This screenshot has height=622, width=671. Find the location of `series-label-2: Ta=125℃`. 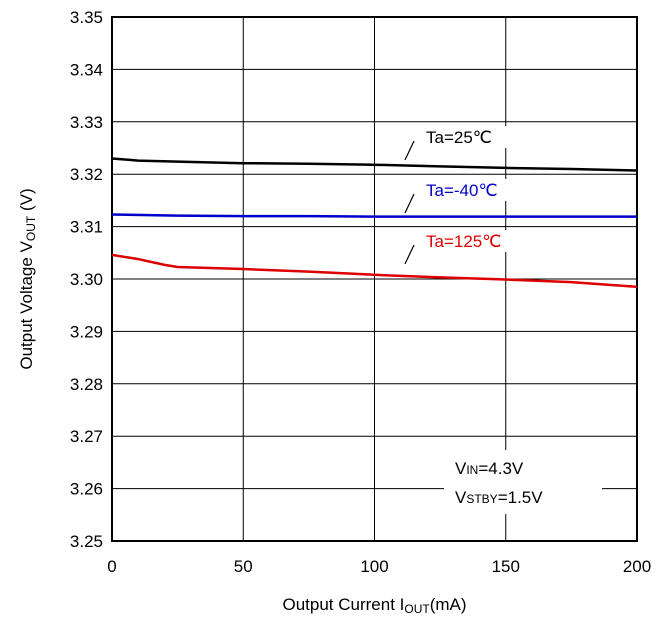

series-label-2: Ta=125℃ is located at coordinates (463, 241).